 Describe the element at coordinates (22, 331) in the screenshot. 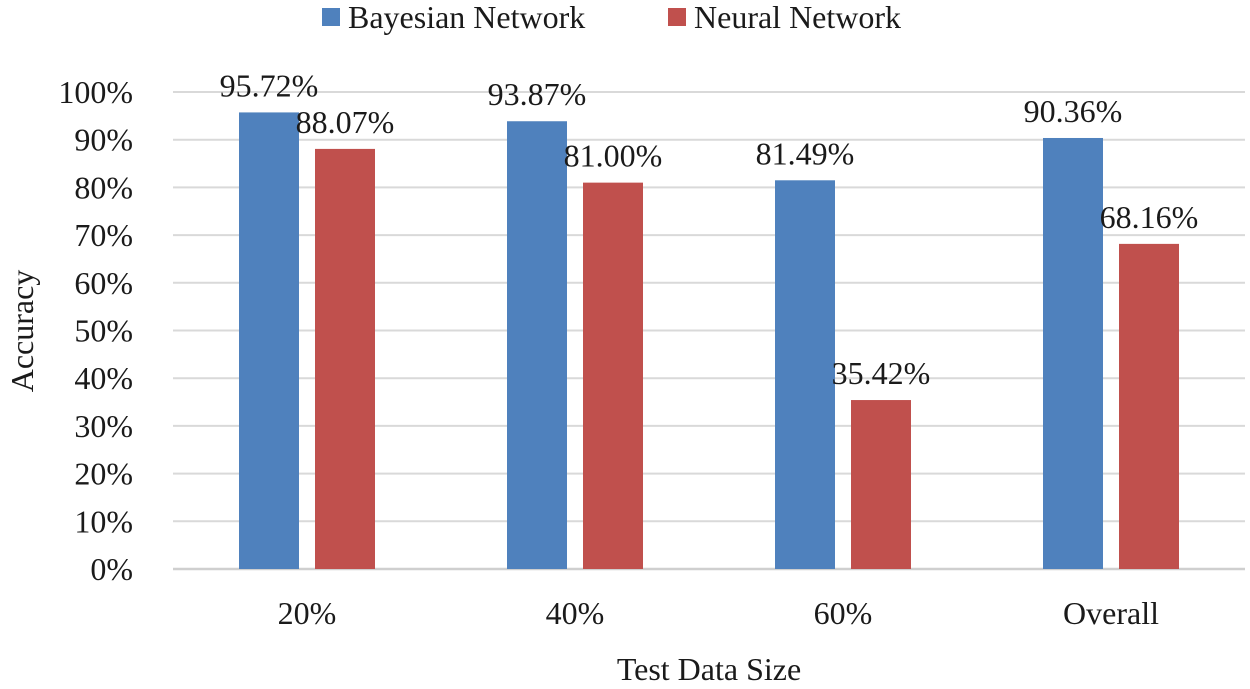

I see `y-axis-title: Accuracy` at that location.